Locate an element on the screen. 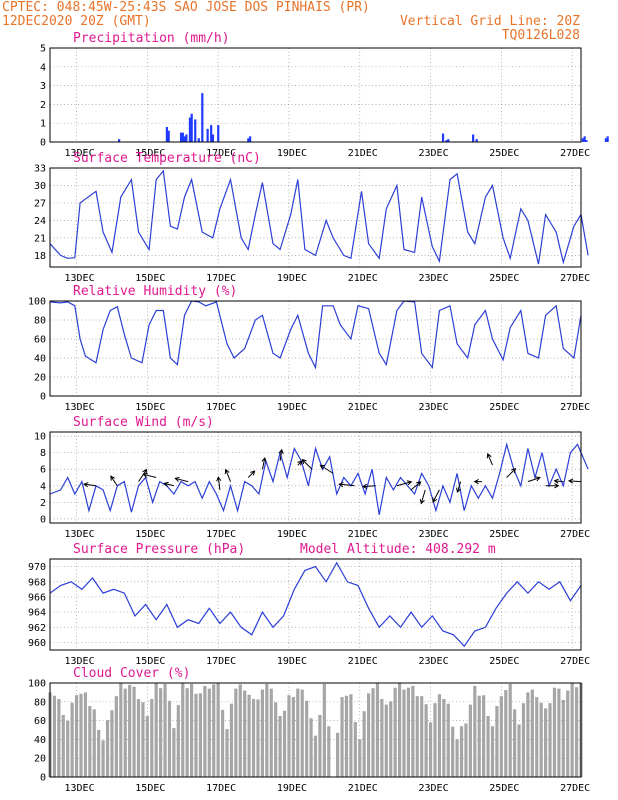 This screenshot has height=800, width=618. cloud-cover-y-tick-label: 20 is located at coordinates (40, 759).